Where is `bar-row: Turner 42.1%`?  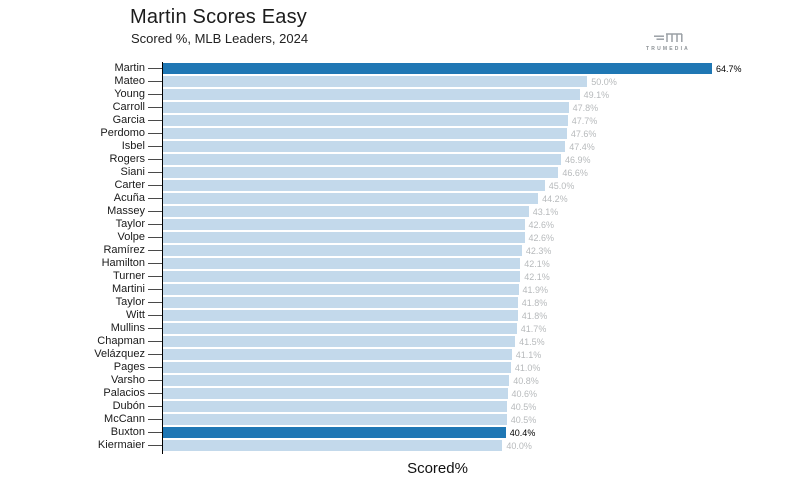 bar-row: Turner 42.1% is located at coordinates (400, 276).